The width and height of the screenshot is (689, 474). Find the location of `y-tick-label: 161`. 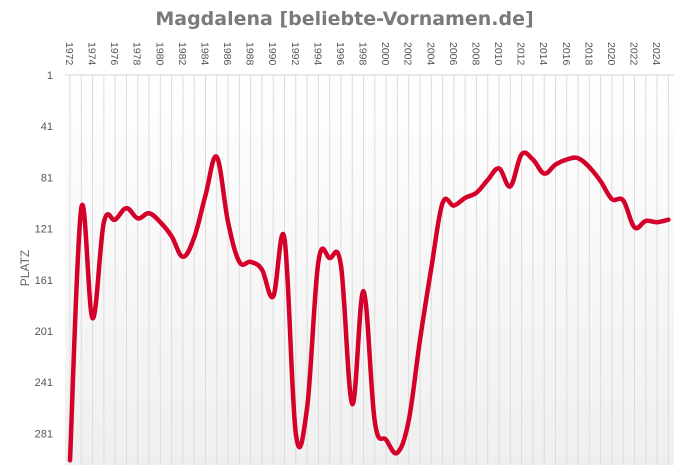

y-tick-label: 161 is located at coordinates (44, 281).